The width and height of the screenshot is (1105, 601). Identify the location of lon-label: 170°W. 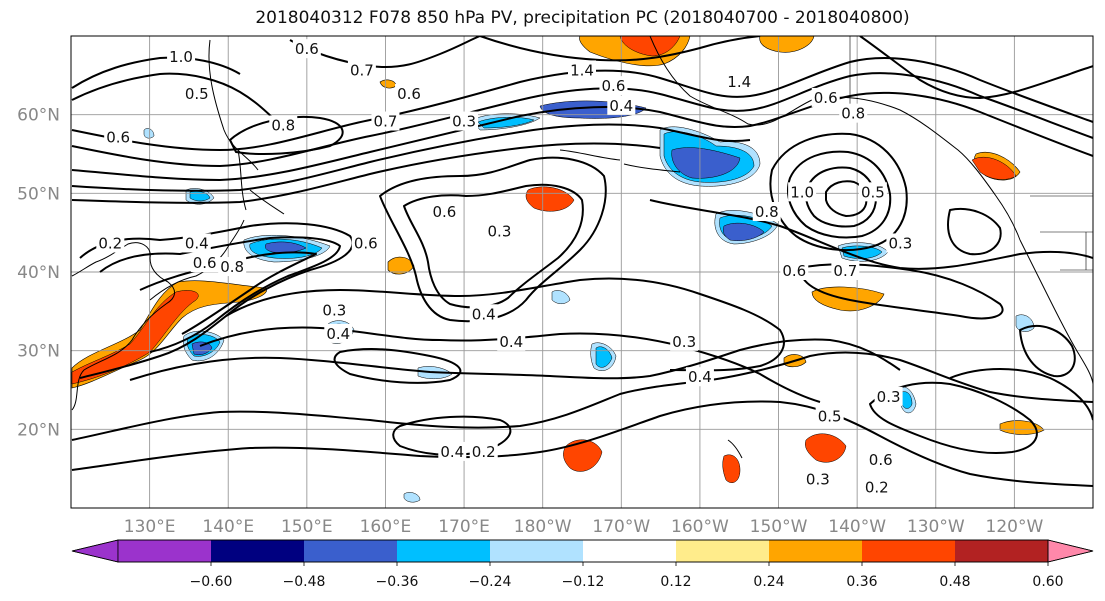
(621, 527).